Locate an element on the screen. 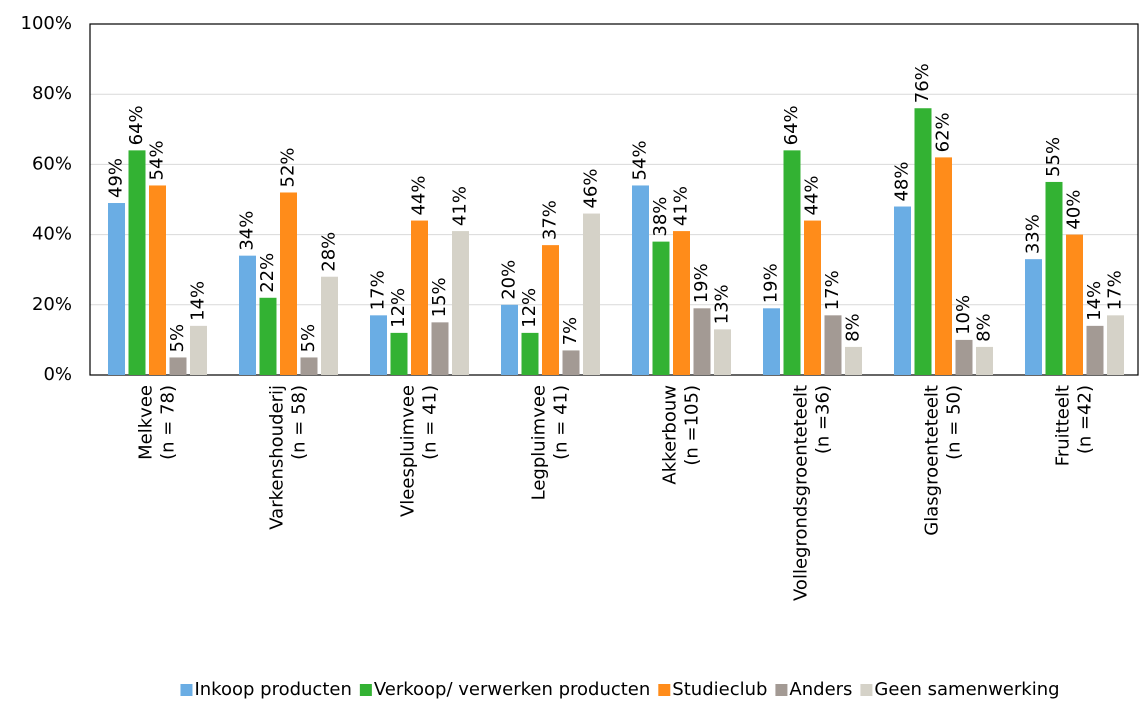 Image resolution: width=1146 pixels, height=701 pixels. value-label: 52% is located at coordinates (288, 167).